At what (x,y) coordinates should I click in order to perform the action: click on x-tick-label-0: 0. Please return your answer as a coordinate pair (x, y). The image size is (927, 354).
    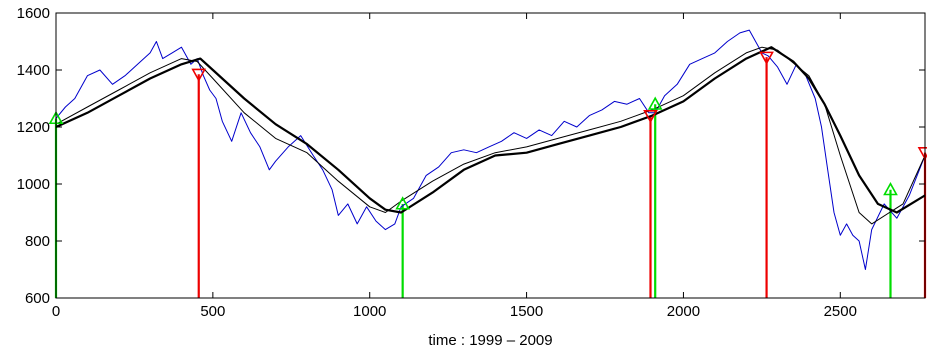
    Looking at the image, I should click on (56, 311).